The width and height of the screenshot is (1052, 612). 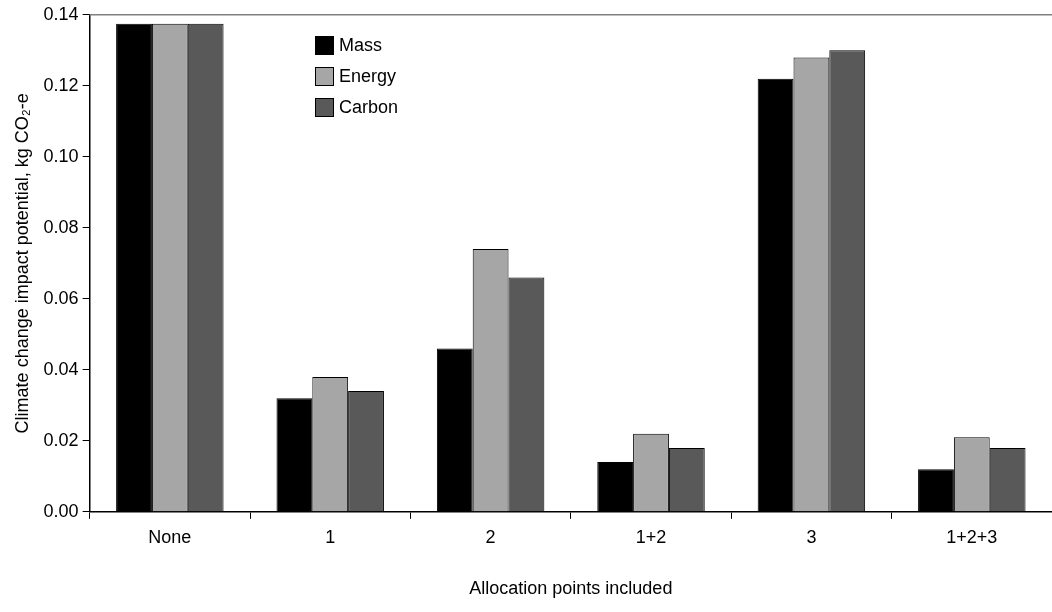 What do you see at coordinates (61, 439) in the screenshot?
I see `y-tick-label: 0.02` at bounding box center [61, 439].